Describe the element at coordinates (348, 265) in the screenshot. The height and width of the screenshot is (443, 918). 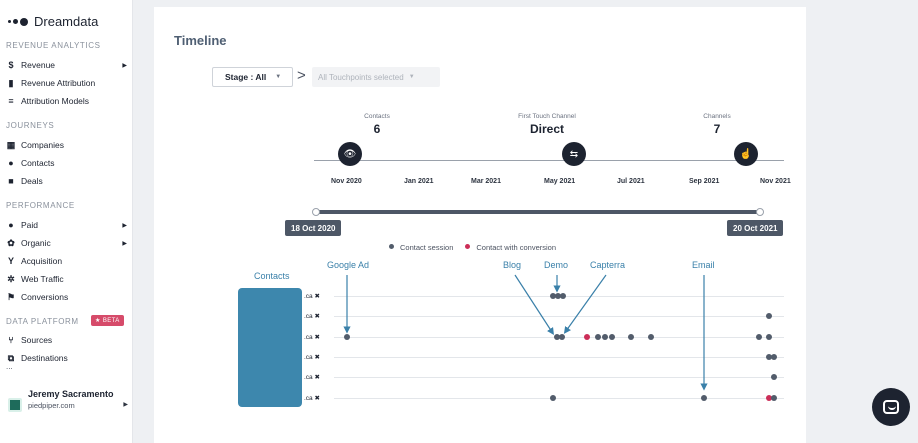
I see `annotation-google-ad: Google Ad` at that location.